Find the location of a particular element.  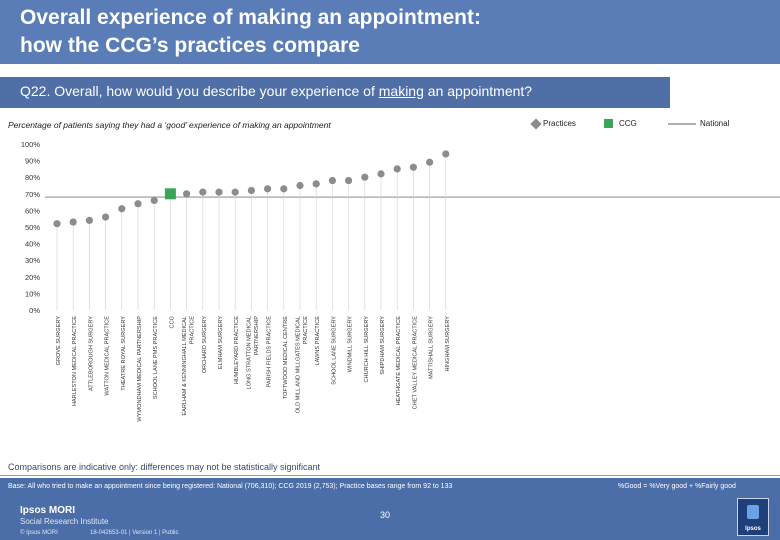

legend-national-line is located at coordinates (682, 124).